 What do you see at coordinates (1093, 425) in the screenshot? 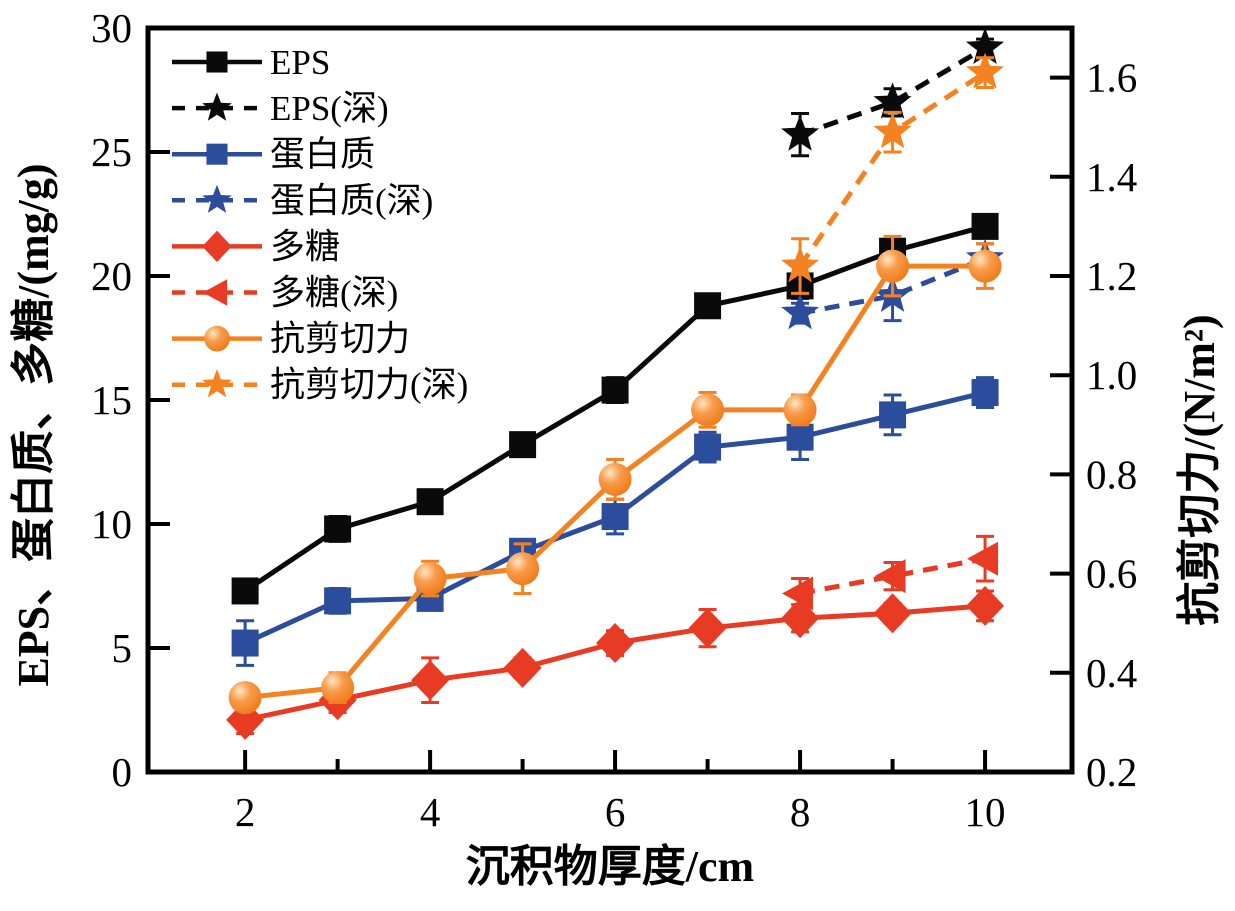
I see `y-right-ticks: 0.2 0.4 0.6 0.8 1.0 1.2 1.4 1.6` at bounding box center [1093, 425].